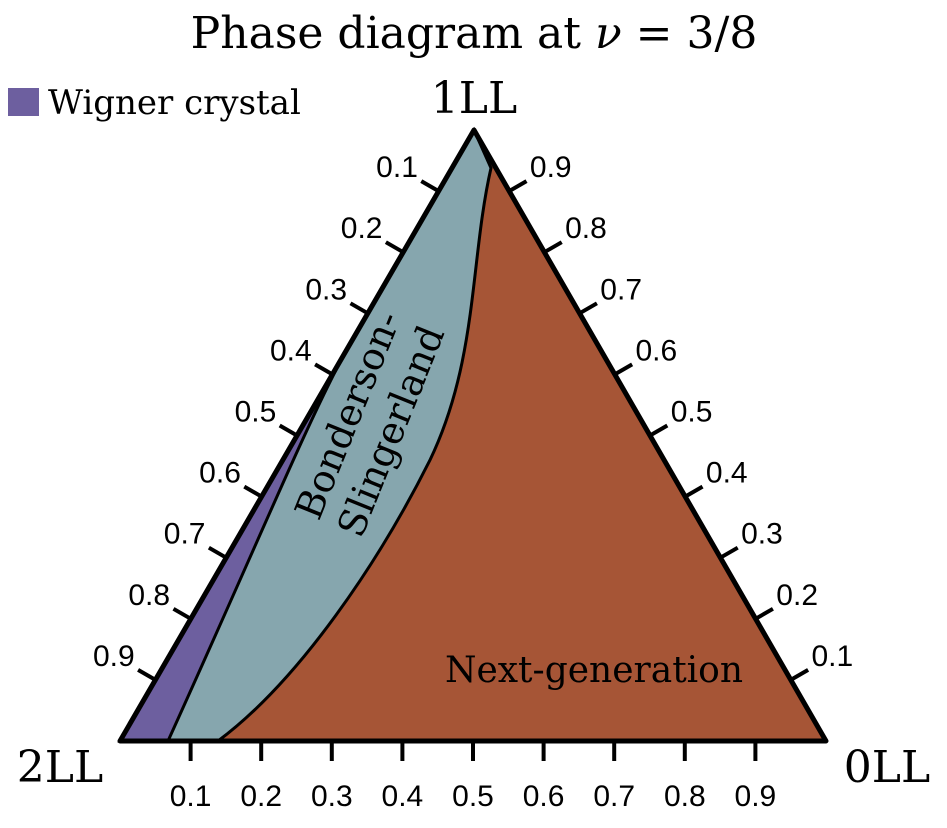 The image size is (947, 828). Describe the element at coordinates (474, 98) in the screenshot. I see `vertex-label-1LL: 1LL` at that location.